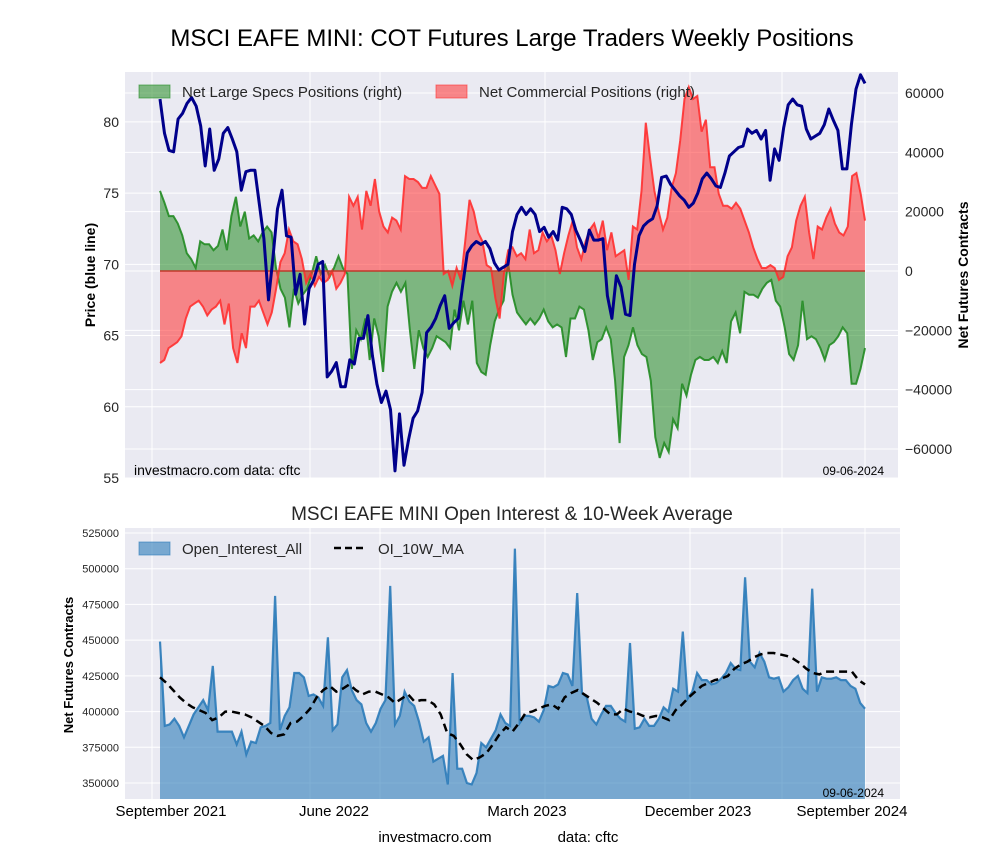 This screenshot has height=860, width=1000. What do you see at coordinates (928, 271) in the screenshot?
I see `top-right-axis: −60000 −40000 −20000 0 20000 40000 60000` at bounding box center [928, 271].